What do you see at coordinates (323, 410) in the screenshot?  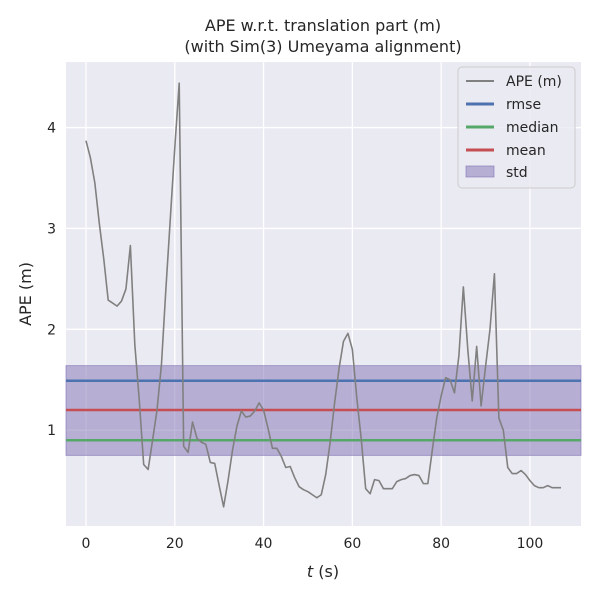 I see `stat-lines` at bounding box center [323, 410].